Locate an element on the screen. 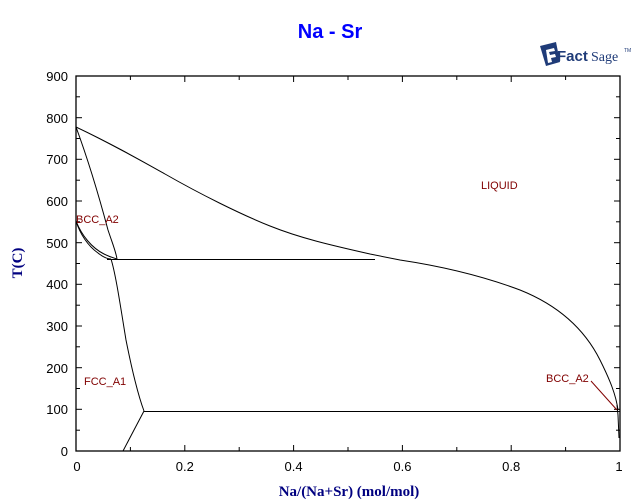 Image resolution: width=640 pixels, height=504 pixels. x-tick-label: 0.6 is located at coordinates (402, 466).